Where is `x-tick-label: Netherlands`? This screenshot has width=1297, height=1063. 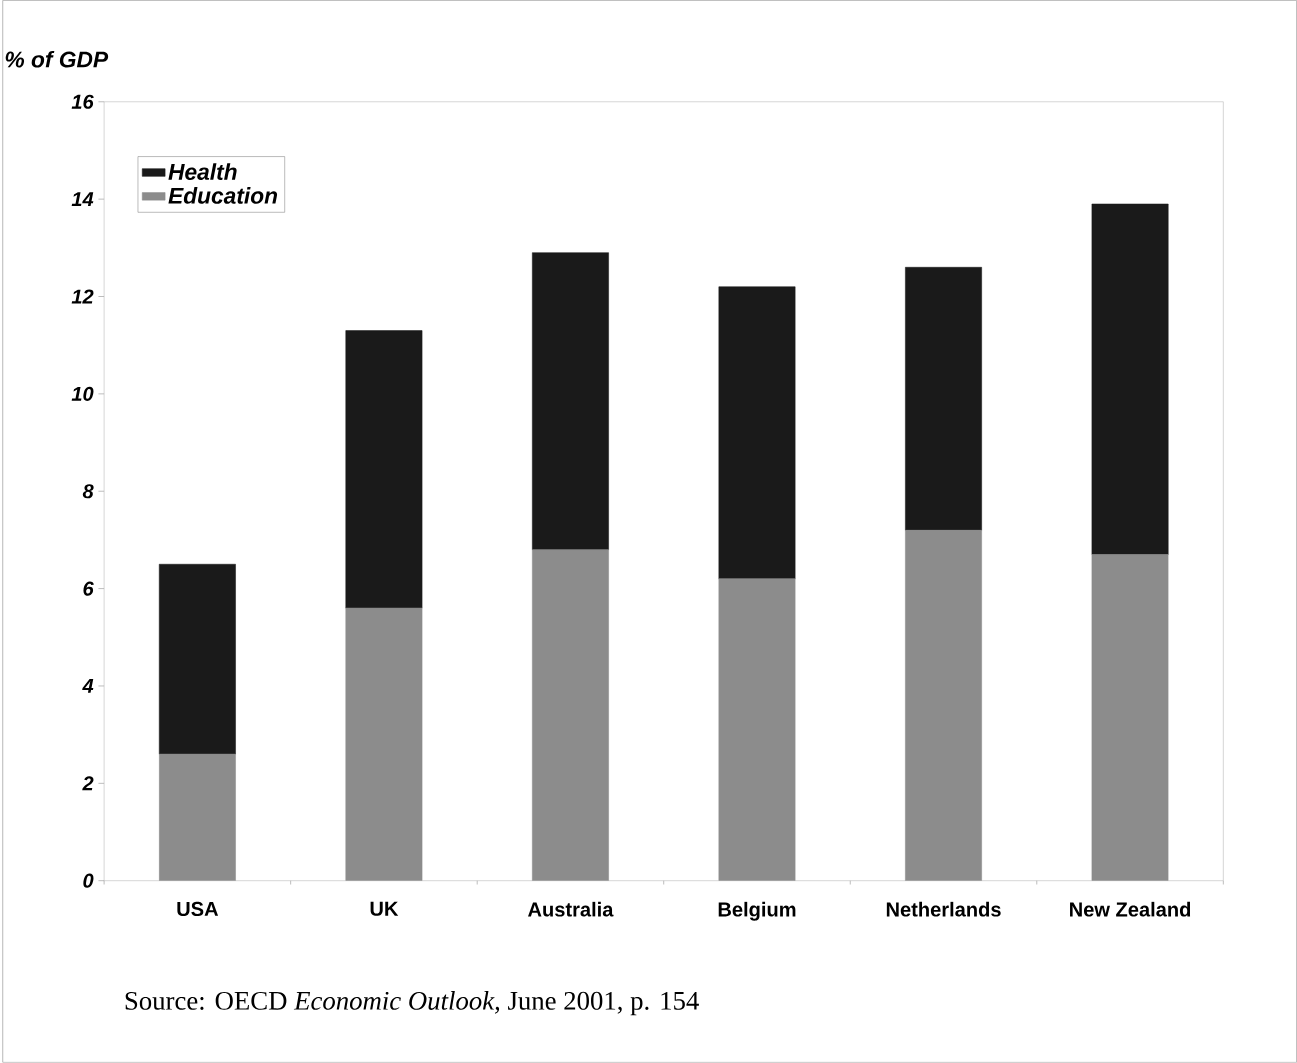 x-tick-label: Netherlands is located at coordinates (943, 909).